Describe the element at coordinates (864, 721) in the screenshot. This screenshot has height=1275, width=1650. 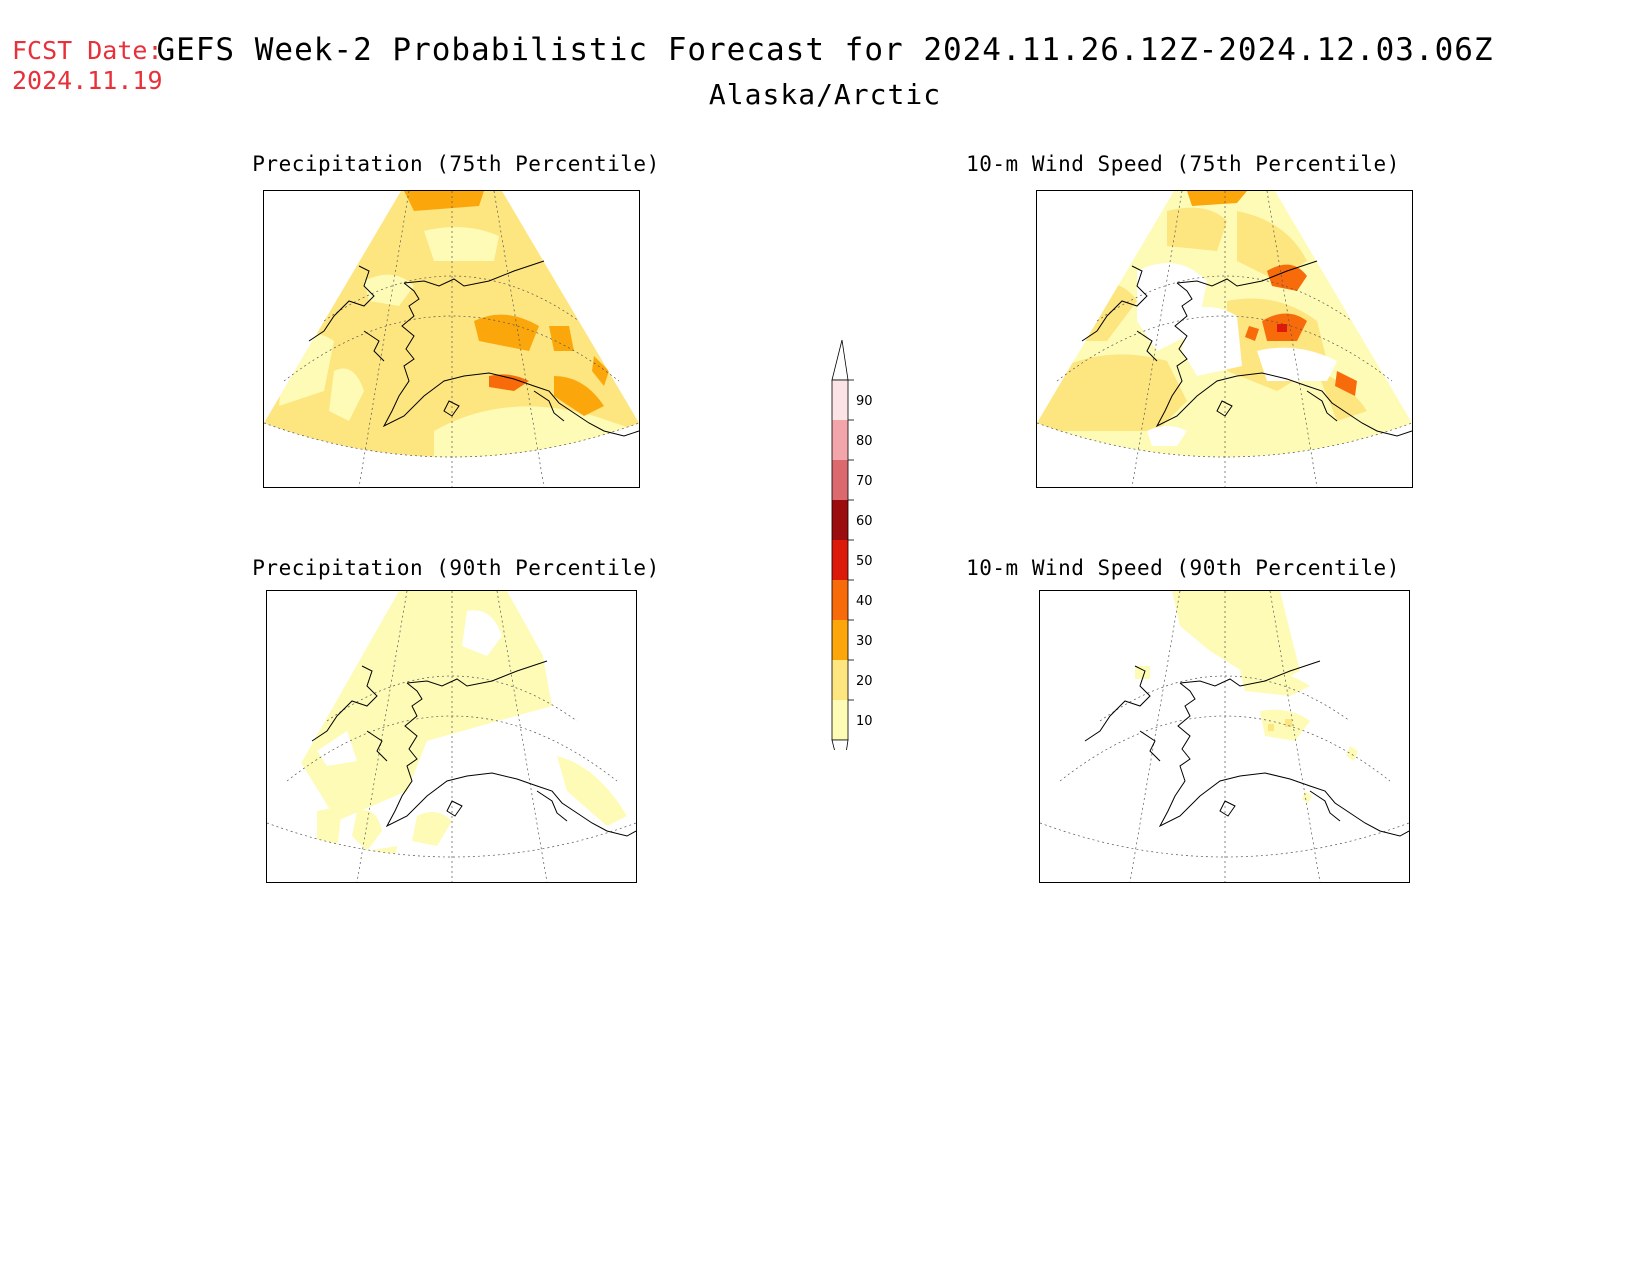
I see `colorbar-label: 10` at that location.